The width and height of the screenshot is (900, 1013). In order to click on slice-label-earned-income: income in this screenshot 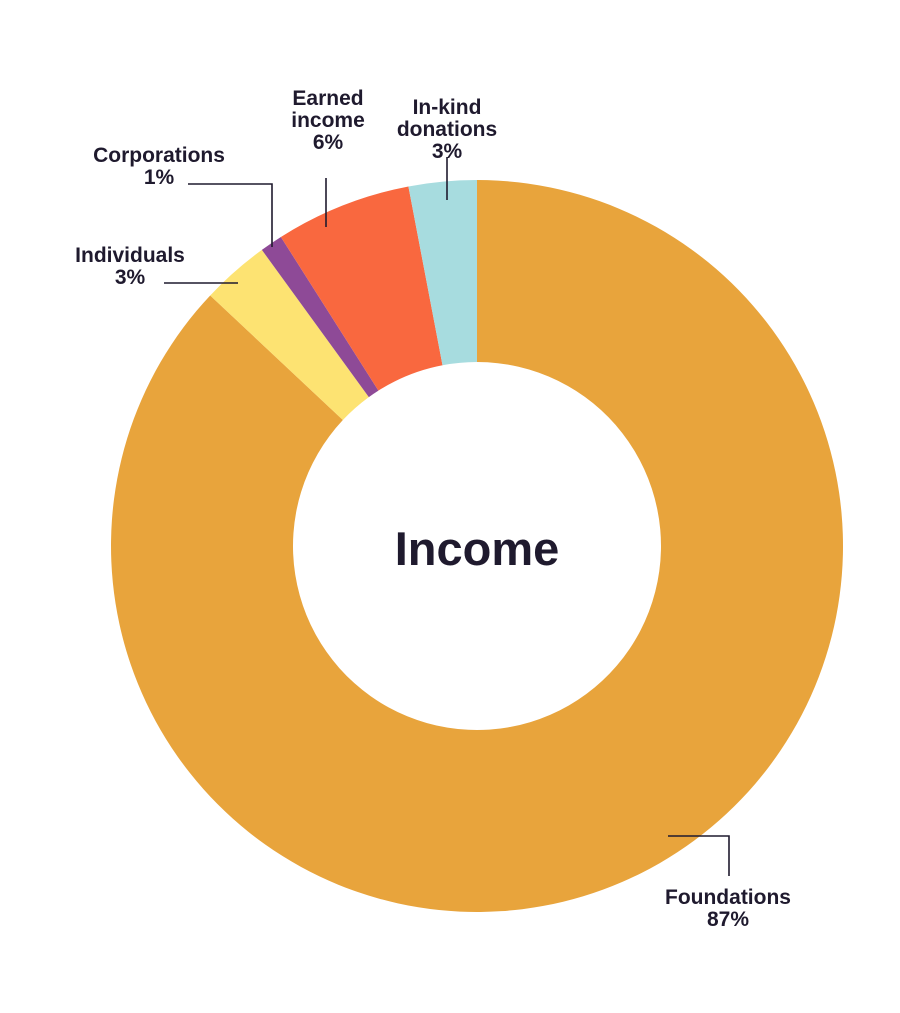, I will do `click(328, 120)`.